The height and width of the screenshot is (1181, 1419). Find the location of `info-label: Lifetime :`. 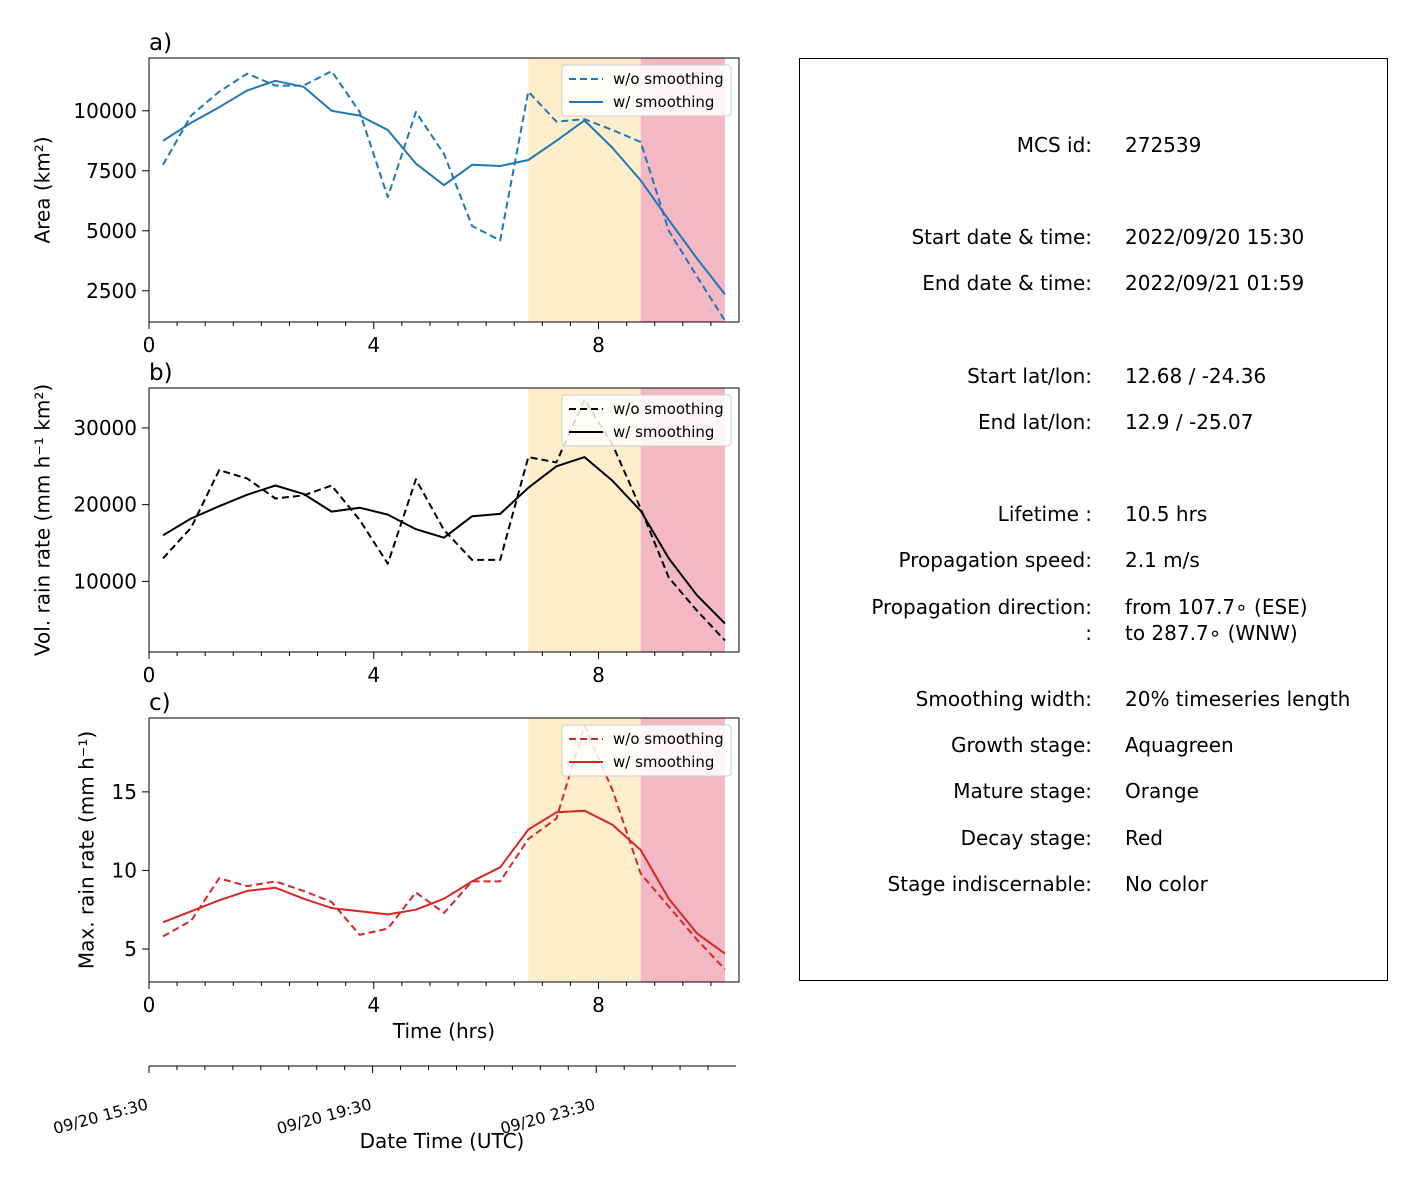

info-label: Lifetime : is located at coordinates (1044, 514).